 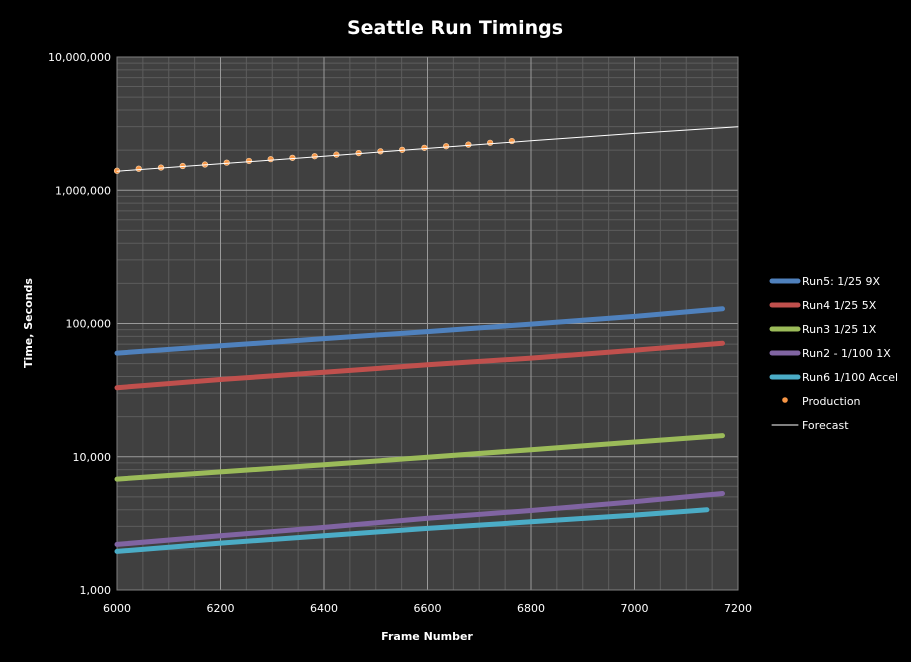 I want to click on legend-label: Run3 1/25 1X, so click(x=839, y=329).